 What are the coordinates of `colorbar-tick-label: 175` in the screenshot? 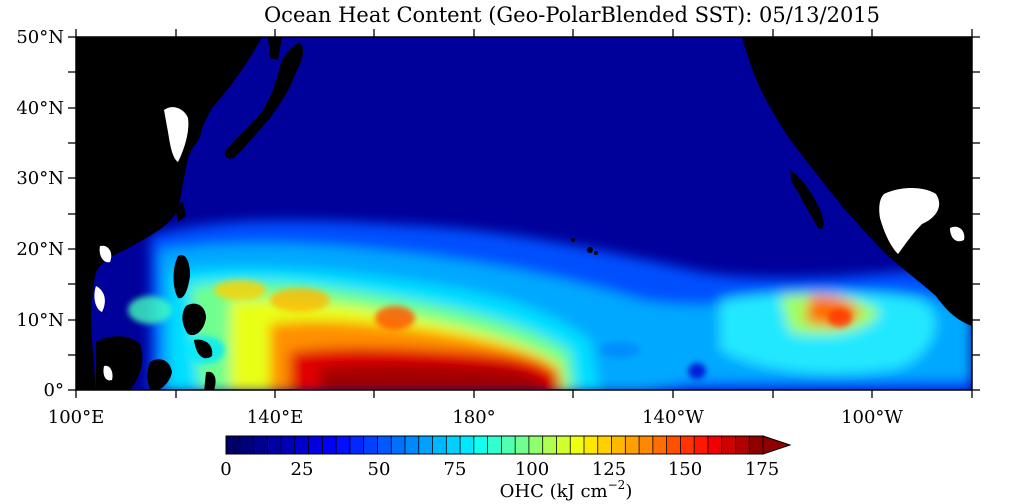 It's located at (762, 469).